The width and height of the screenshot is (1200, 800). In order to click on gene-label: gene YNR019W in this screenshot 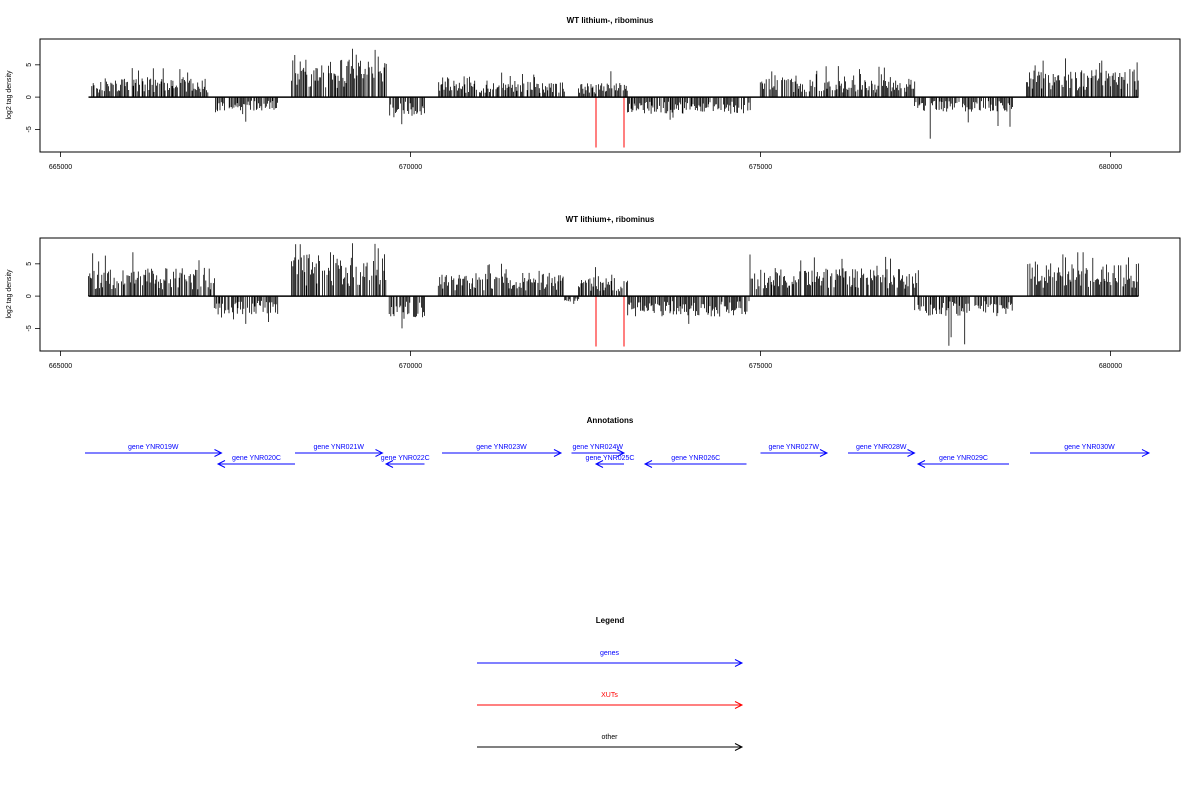, I will do `click(153, 447)`.